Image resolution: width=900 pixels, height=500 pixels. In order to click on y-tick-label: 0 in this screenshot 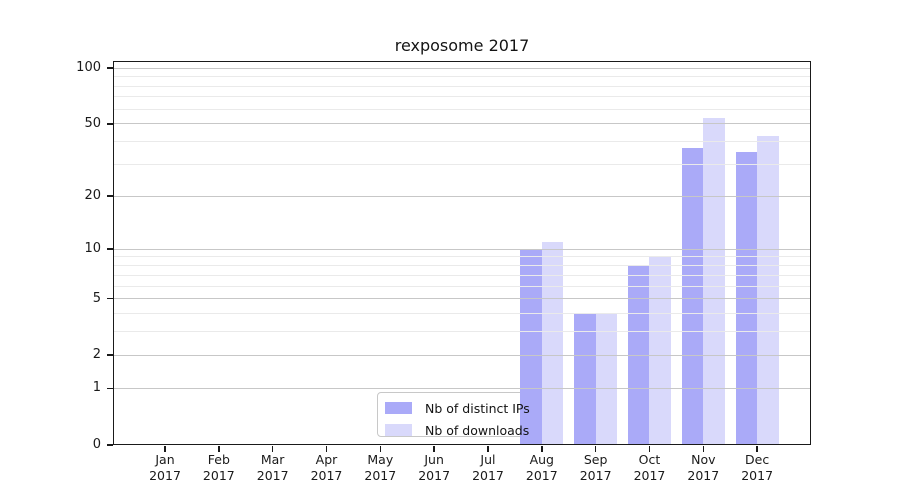, I will do `click(96, 444)`.